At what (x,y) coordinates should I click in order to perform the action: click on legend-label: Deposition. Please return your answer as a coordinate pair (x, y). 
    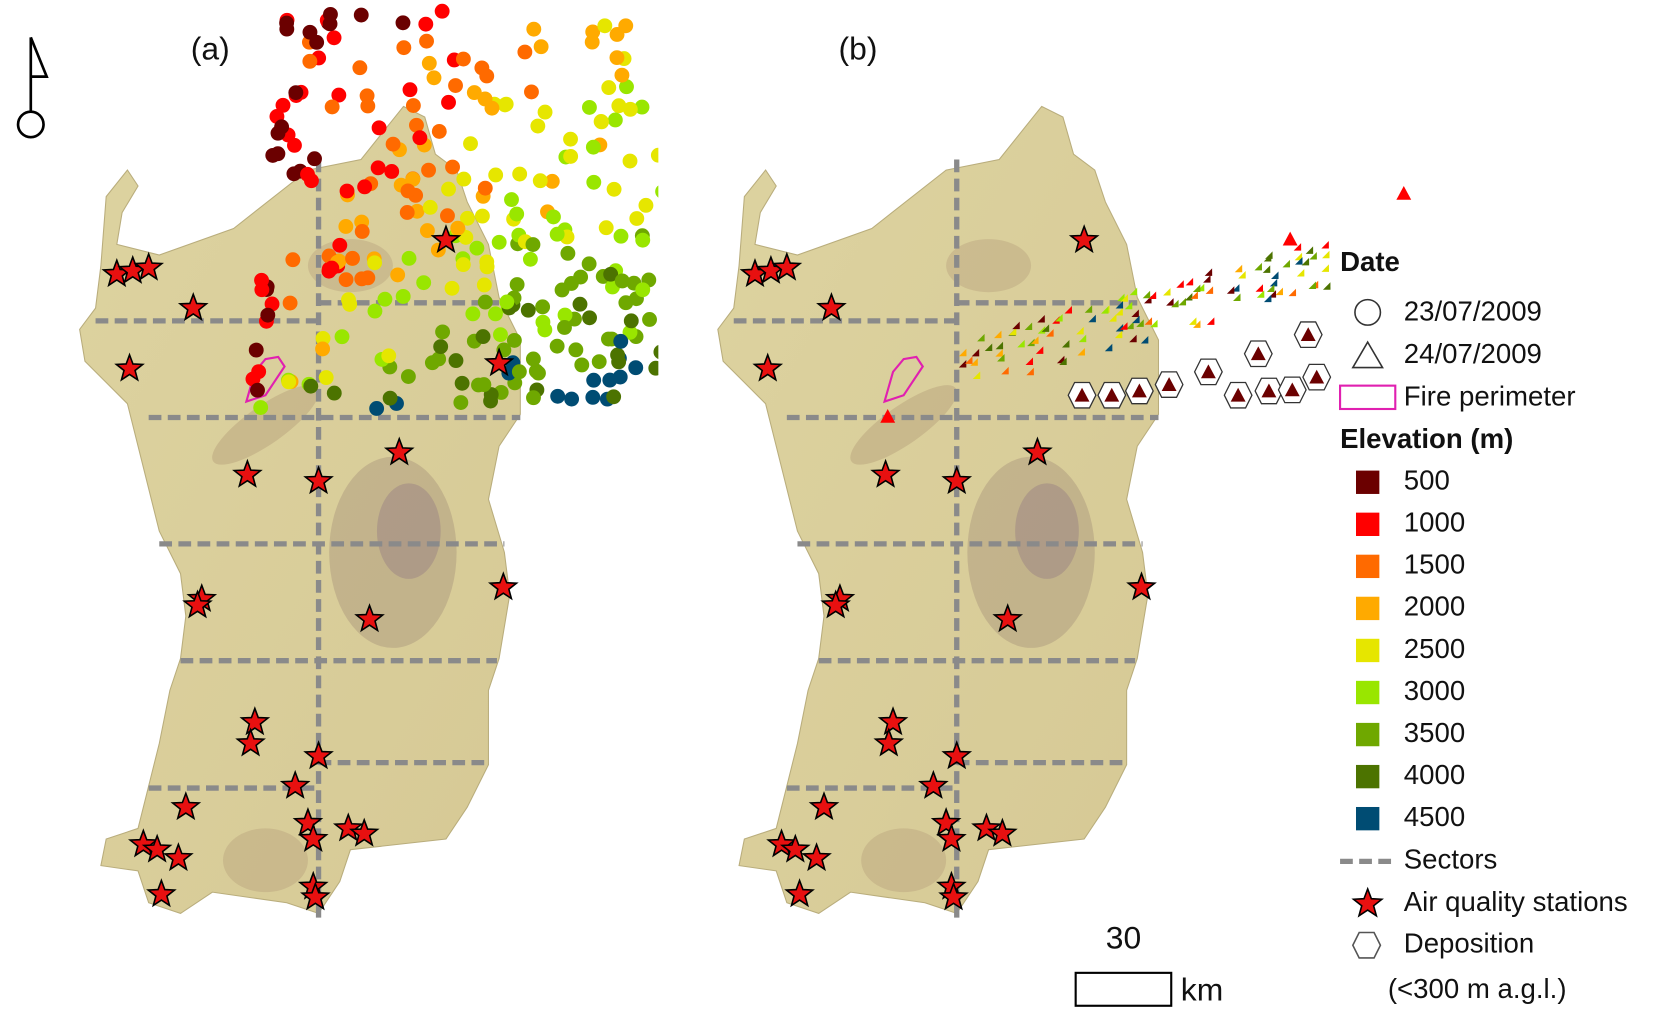
    Looking at the image, I should click on (1469, 943).